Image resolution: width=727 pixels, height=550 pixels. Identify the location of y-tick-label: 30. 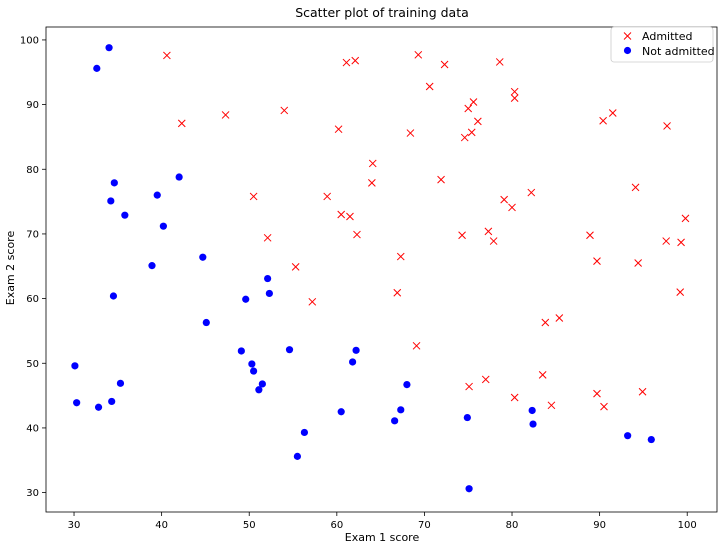
(32, 493).